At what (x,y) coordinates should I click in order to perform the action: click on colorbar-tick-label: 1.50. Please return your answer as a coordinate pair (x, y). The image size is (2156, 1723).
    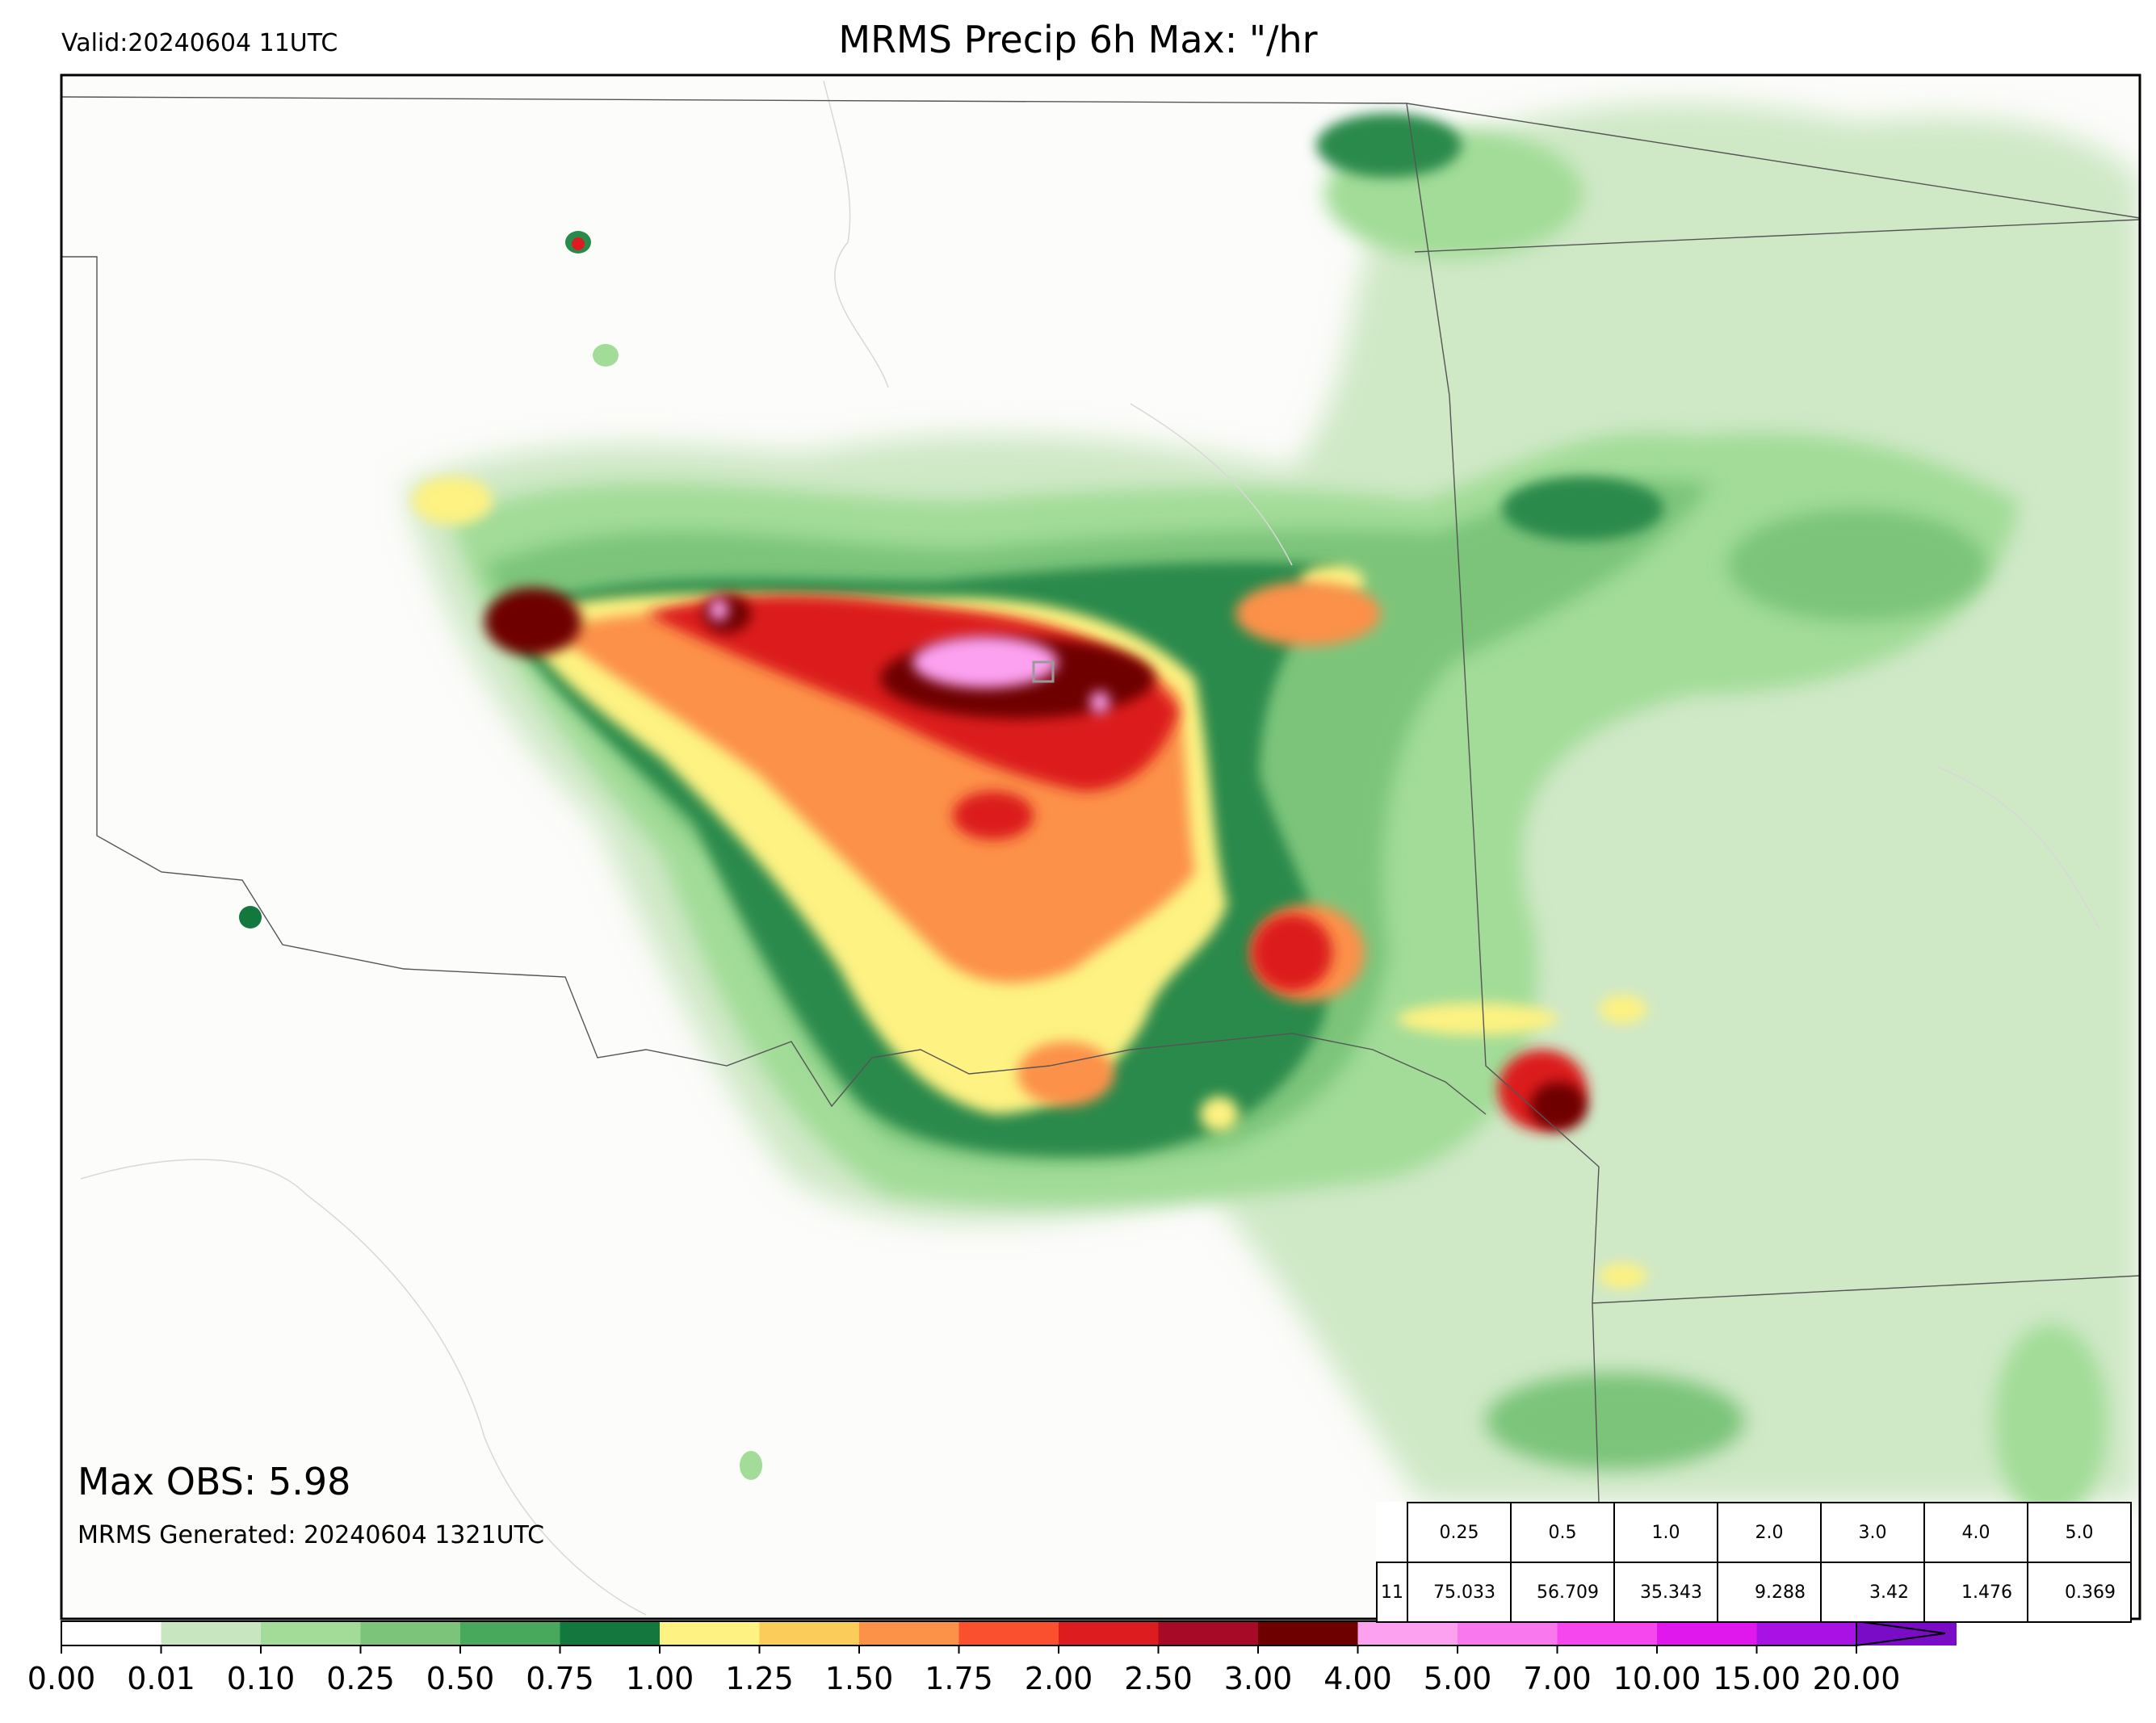
    Looking at the image, I should click on (859, 1678).